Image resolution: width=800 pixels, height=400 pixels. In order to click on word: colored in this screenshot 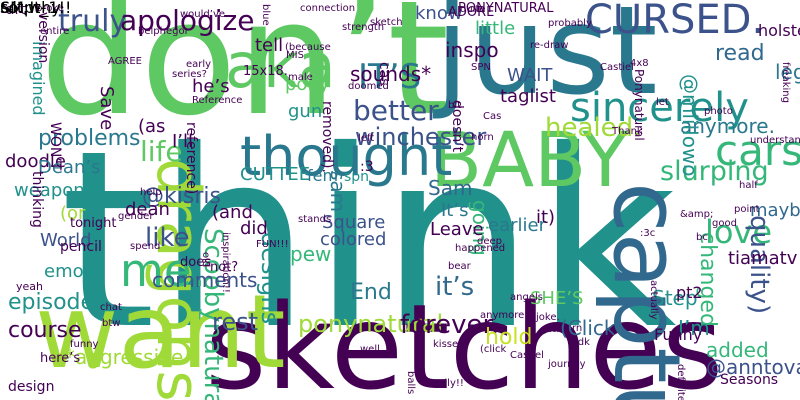, I will do `click(353, 239)`.